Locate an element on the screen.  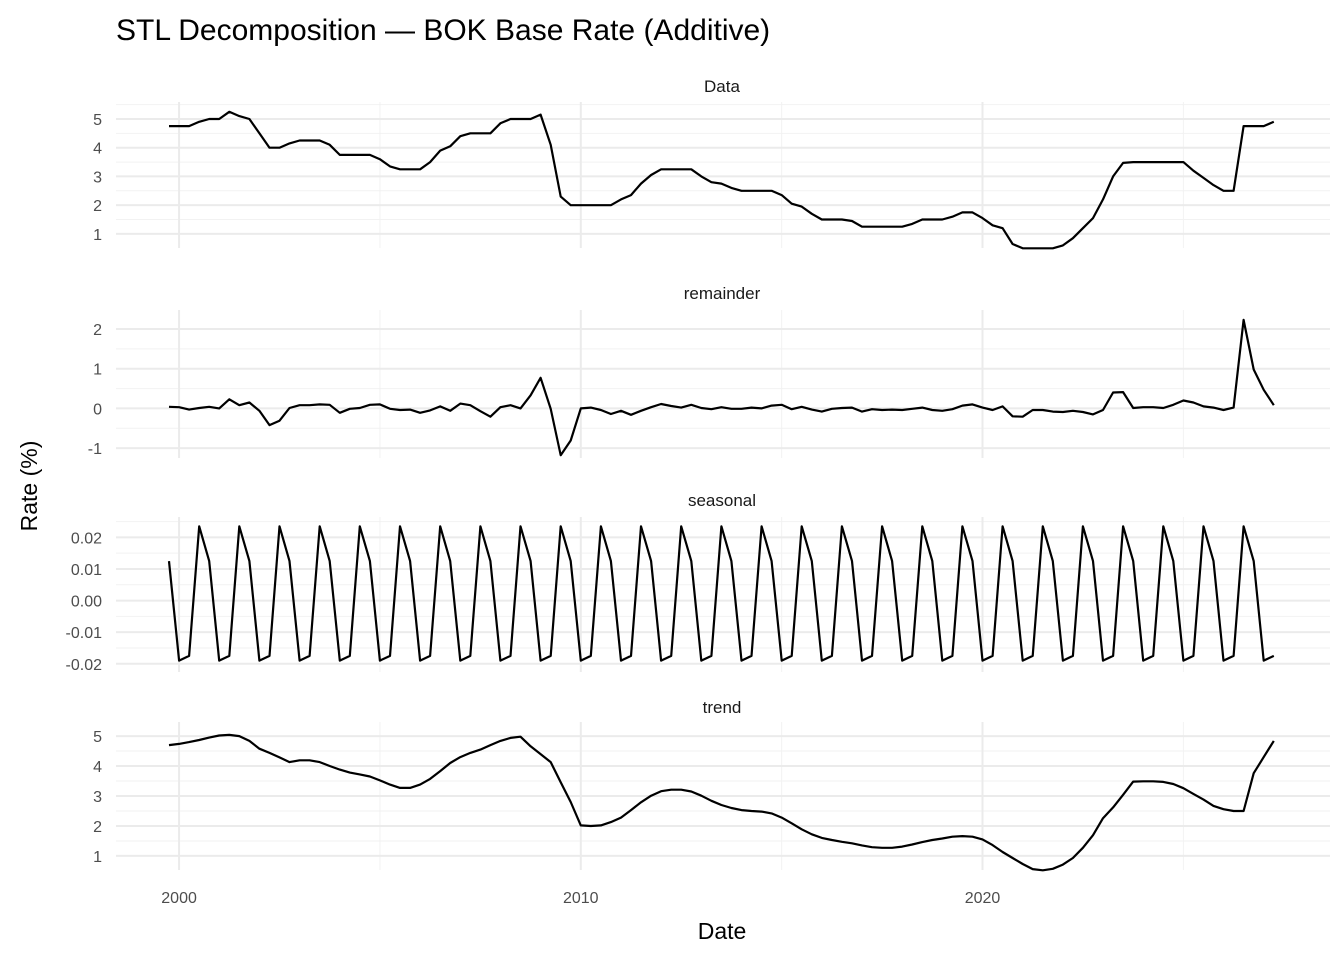
panel-strip-label: seasonal is located at coordinates (722, 500).